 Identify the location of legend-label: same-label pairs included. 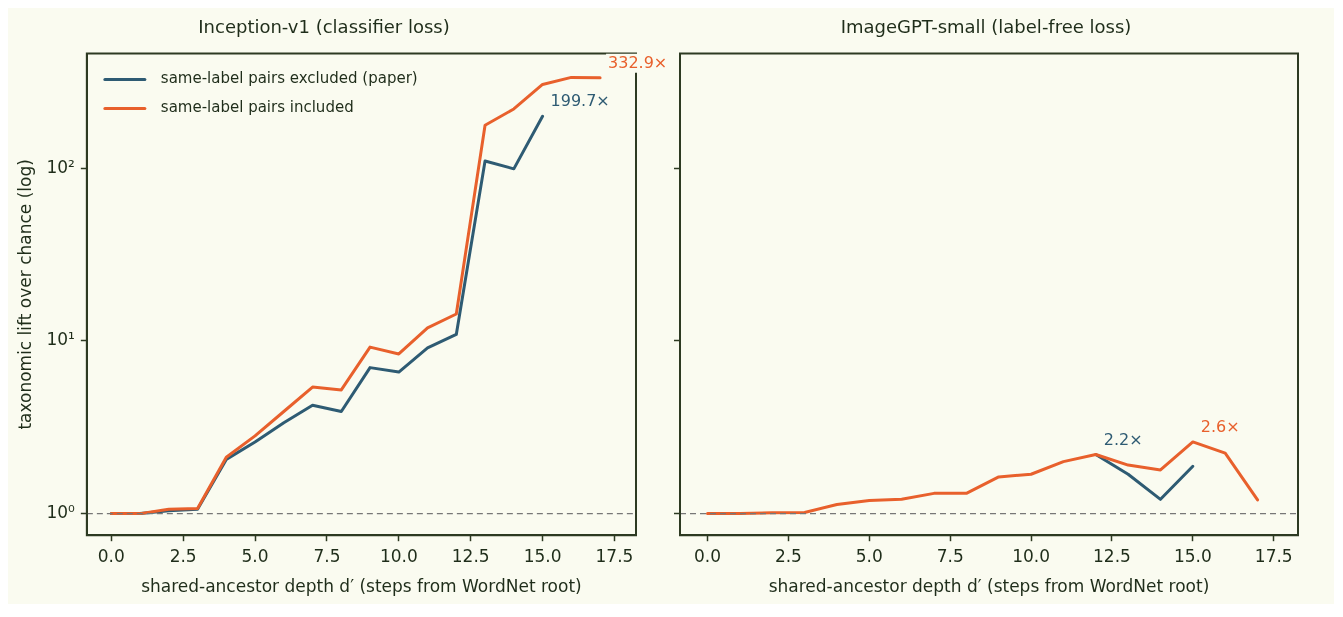
(257, 107).